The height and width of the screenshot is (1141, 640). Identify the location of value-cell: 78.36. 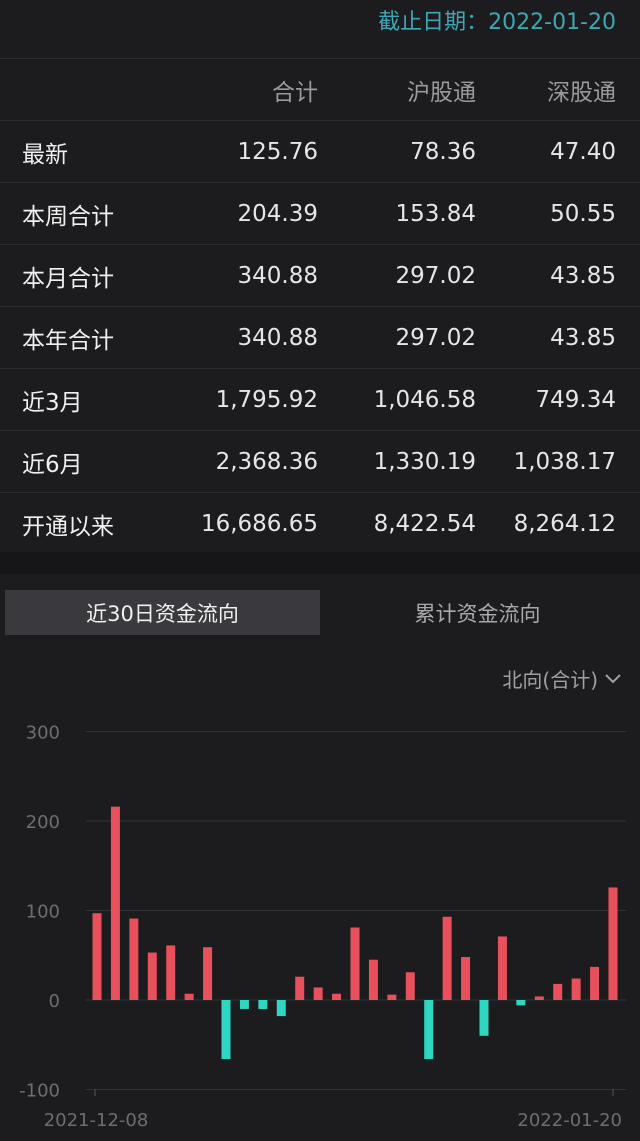
(443, 151).